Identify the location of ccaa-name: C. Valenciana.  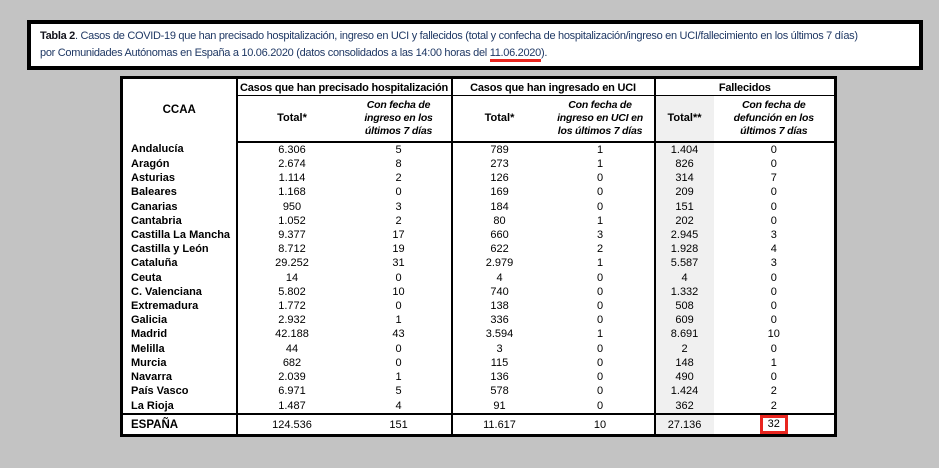
(179, 291).